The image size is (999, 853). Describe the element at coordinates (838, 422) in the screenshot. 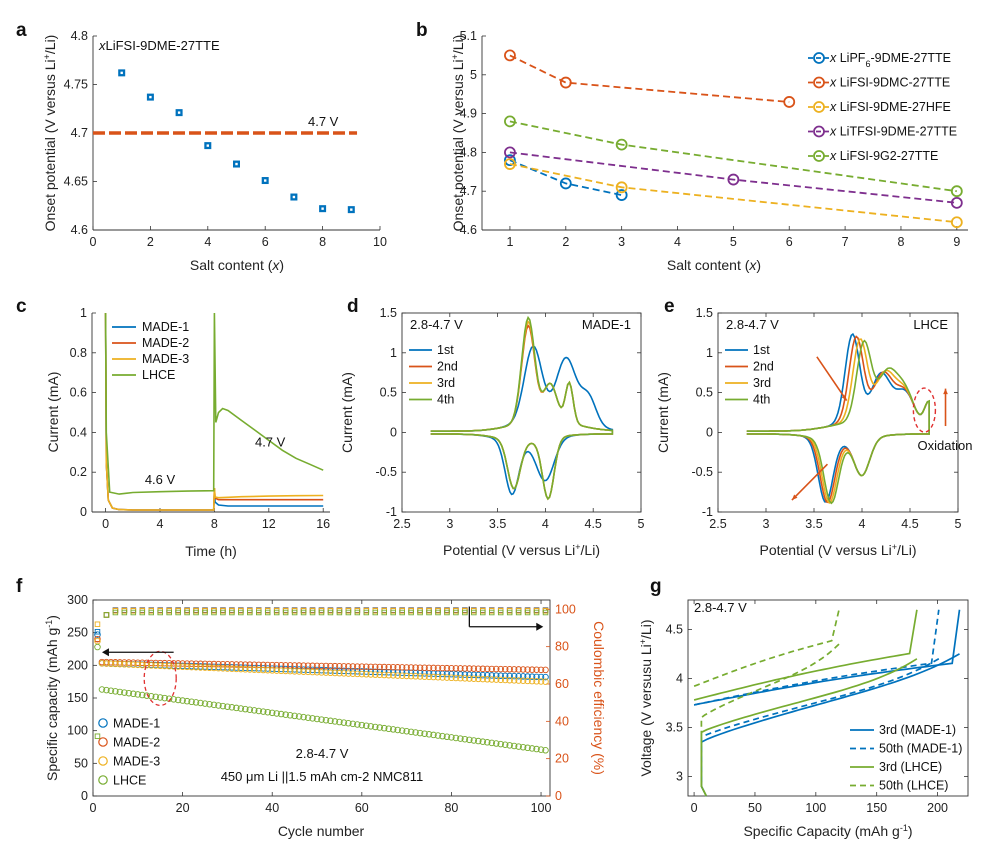

I see `series-line-4th` at that location.